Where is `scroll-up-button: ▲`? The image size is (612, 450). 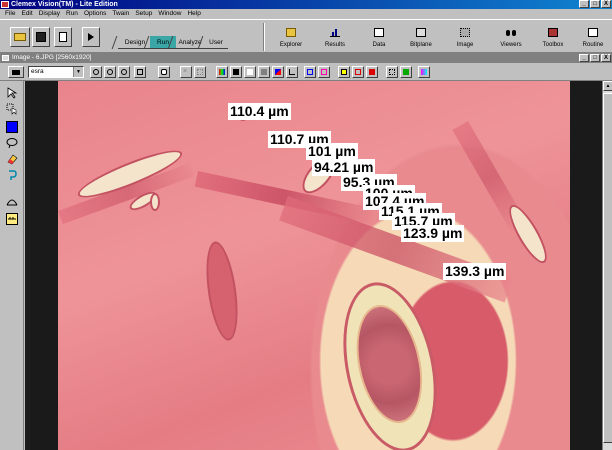
scroll-up-button: ▲ is located at coordinates (607, 86).